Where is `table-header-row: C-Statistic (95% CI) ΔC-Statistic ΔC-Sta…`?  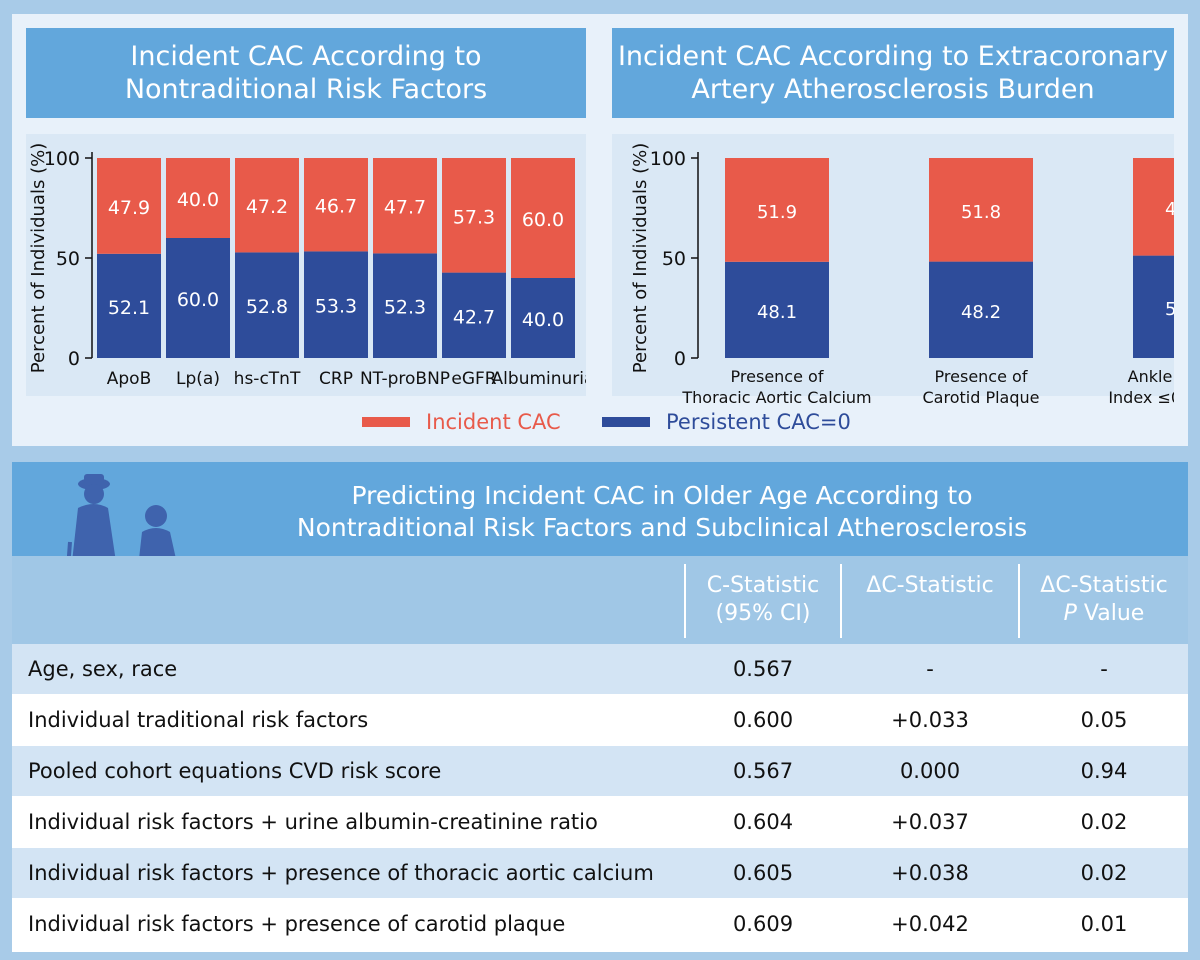
table-header-row: C-Statistic (95% CI) ΔC-Statistic ΔC-Sta… is located at coordinates (600, 600).